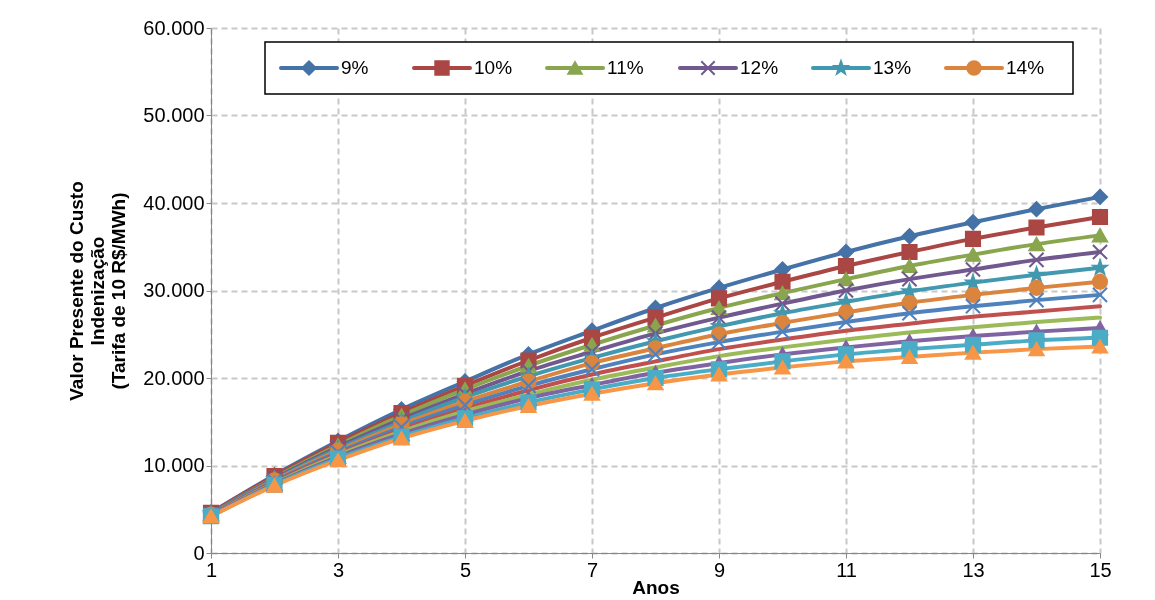  I want to click on y-tick-label: 60.000, so click(174, 27).